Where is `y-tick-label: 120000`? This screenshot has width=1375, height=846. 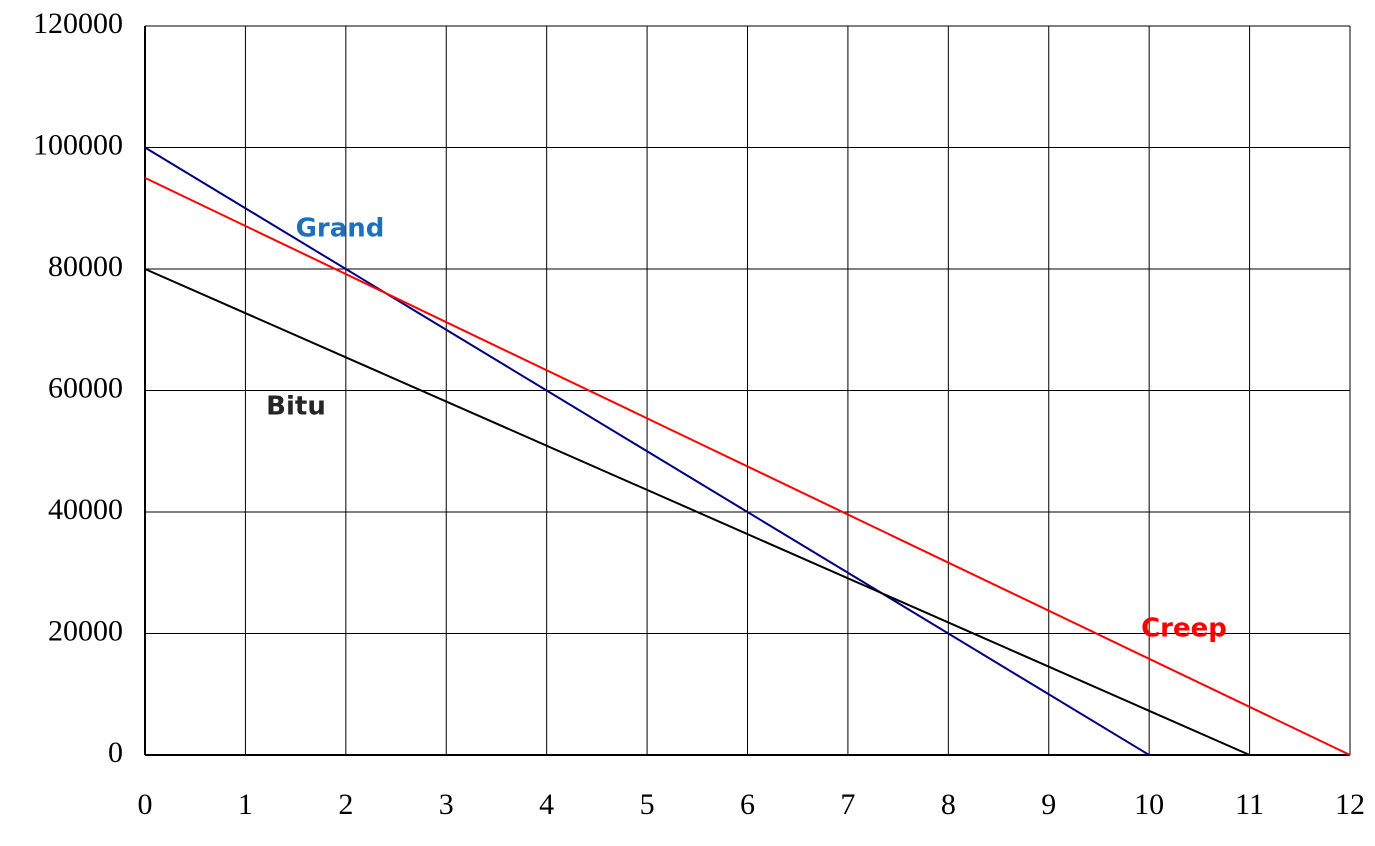
y-tick-label: 120000 is located at coordinates (78, 23).